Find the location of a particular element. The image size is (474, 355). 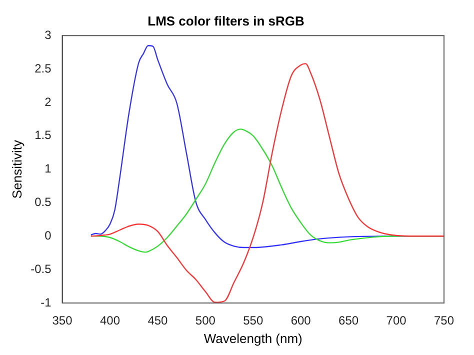

y-tick-label: 2.5 is located at coordinates (43, 68).